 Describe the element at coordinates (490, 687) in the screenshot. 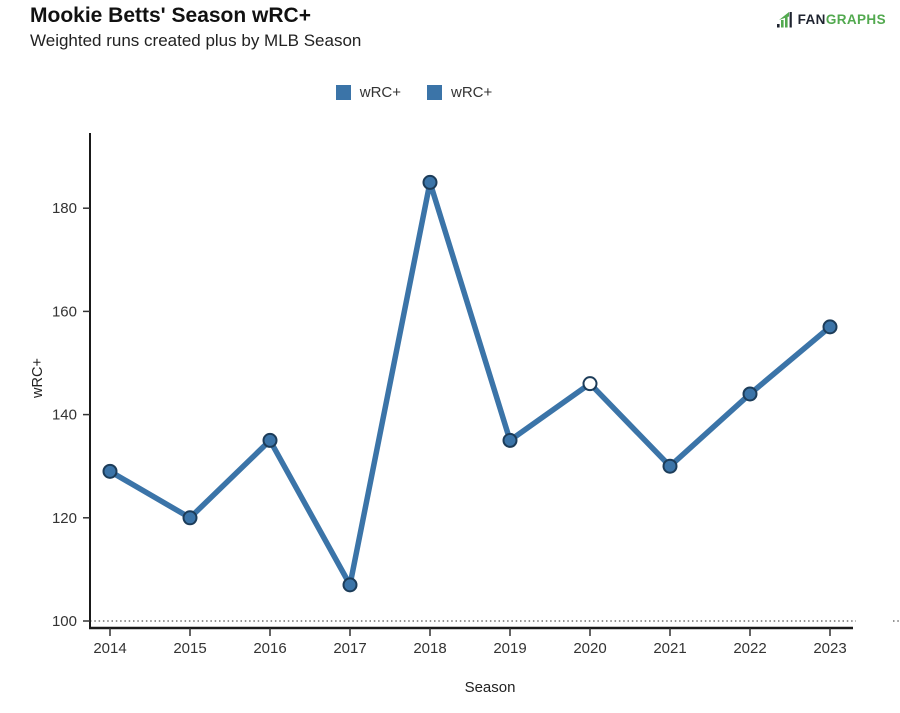

I see `x-axis-title: Season` at that location.